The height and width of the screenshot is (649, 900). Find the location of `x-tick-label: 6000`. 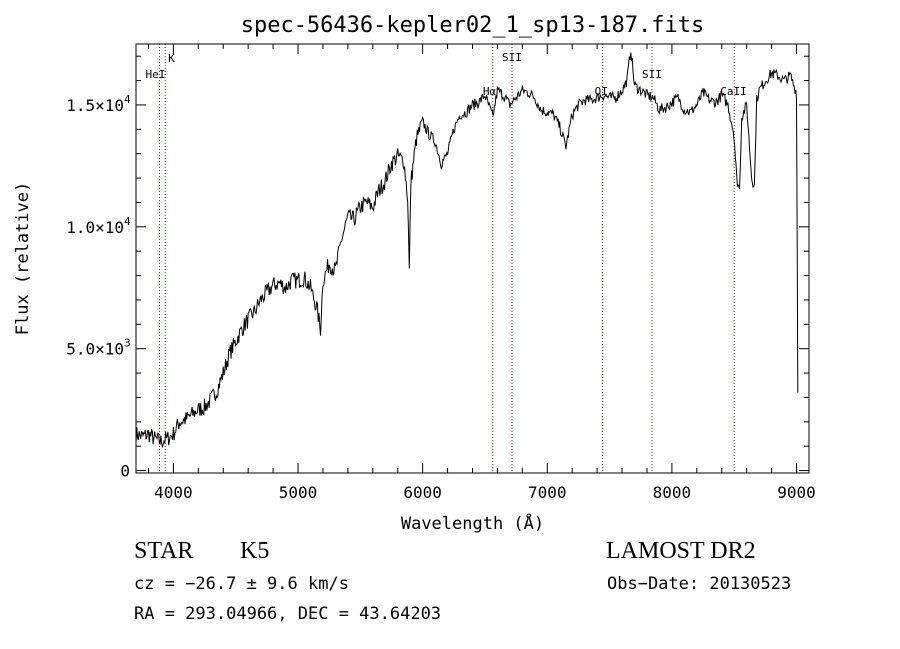

x-tick-label: 6000 is located at coordinates (422, 492).